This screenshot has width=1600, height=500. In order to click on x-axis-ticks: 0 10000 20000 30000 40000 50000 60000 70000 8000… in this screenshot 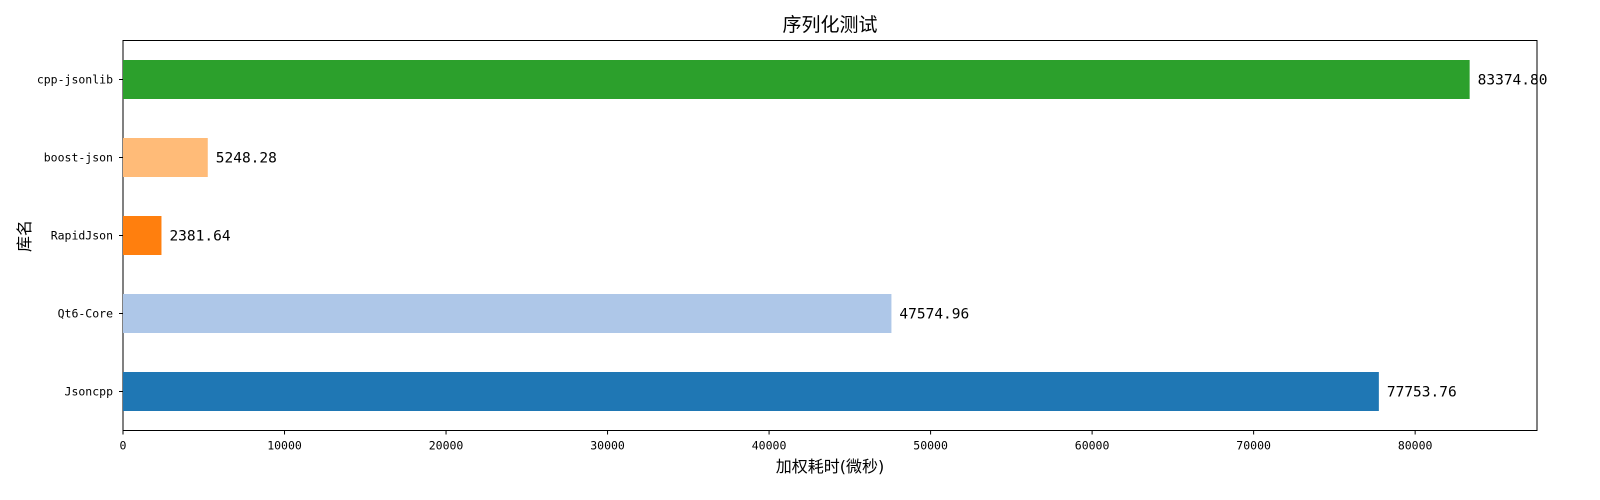, I will do `click(776, 441)`.